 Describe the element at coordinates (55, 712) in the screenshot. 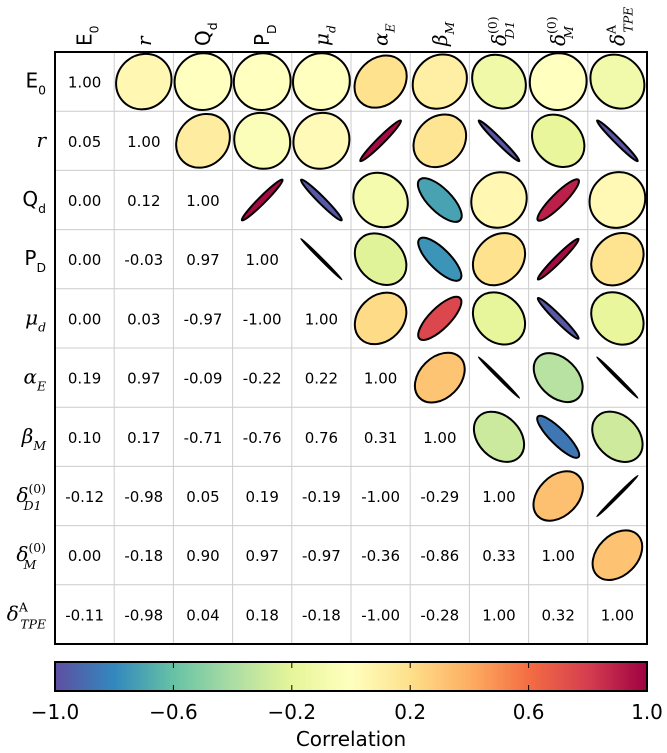

I see `colorbar-tick-label: −1.0` at that location.